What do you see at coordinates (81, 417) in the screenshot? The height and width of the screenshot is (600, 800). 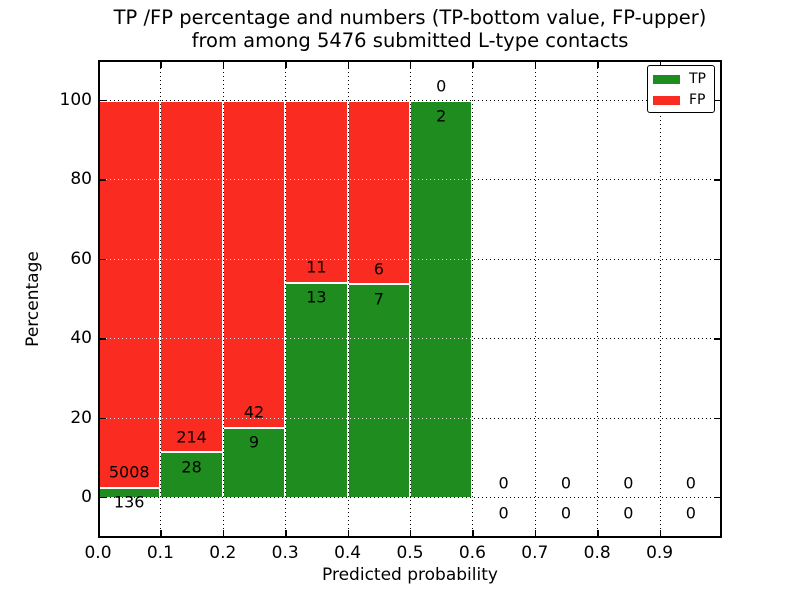 I see `y-tick-label: 20` at bounding box center [81, 417].